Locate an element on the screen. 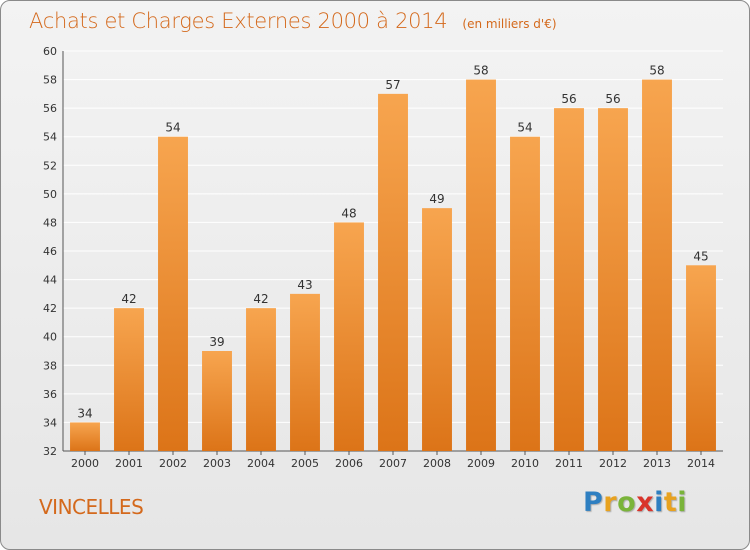 The width and height of the screenshot is (750, 550). x-tick-label: 2014 is located at coordinates (701, 463).